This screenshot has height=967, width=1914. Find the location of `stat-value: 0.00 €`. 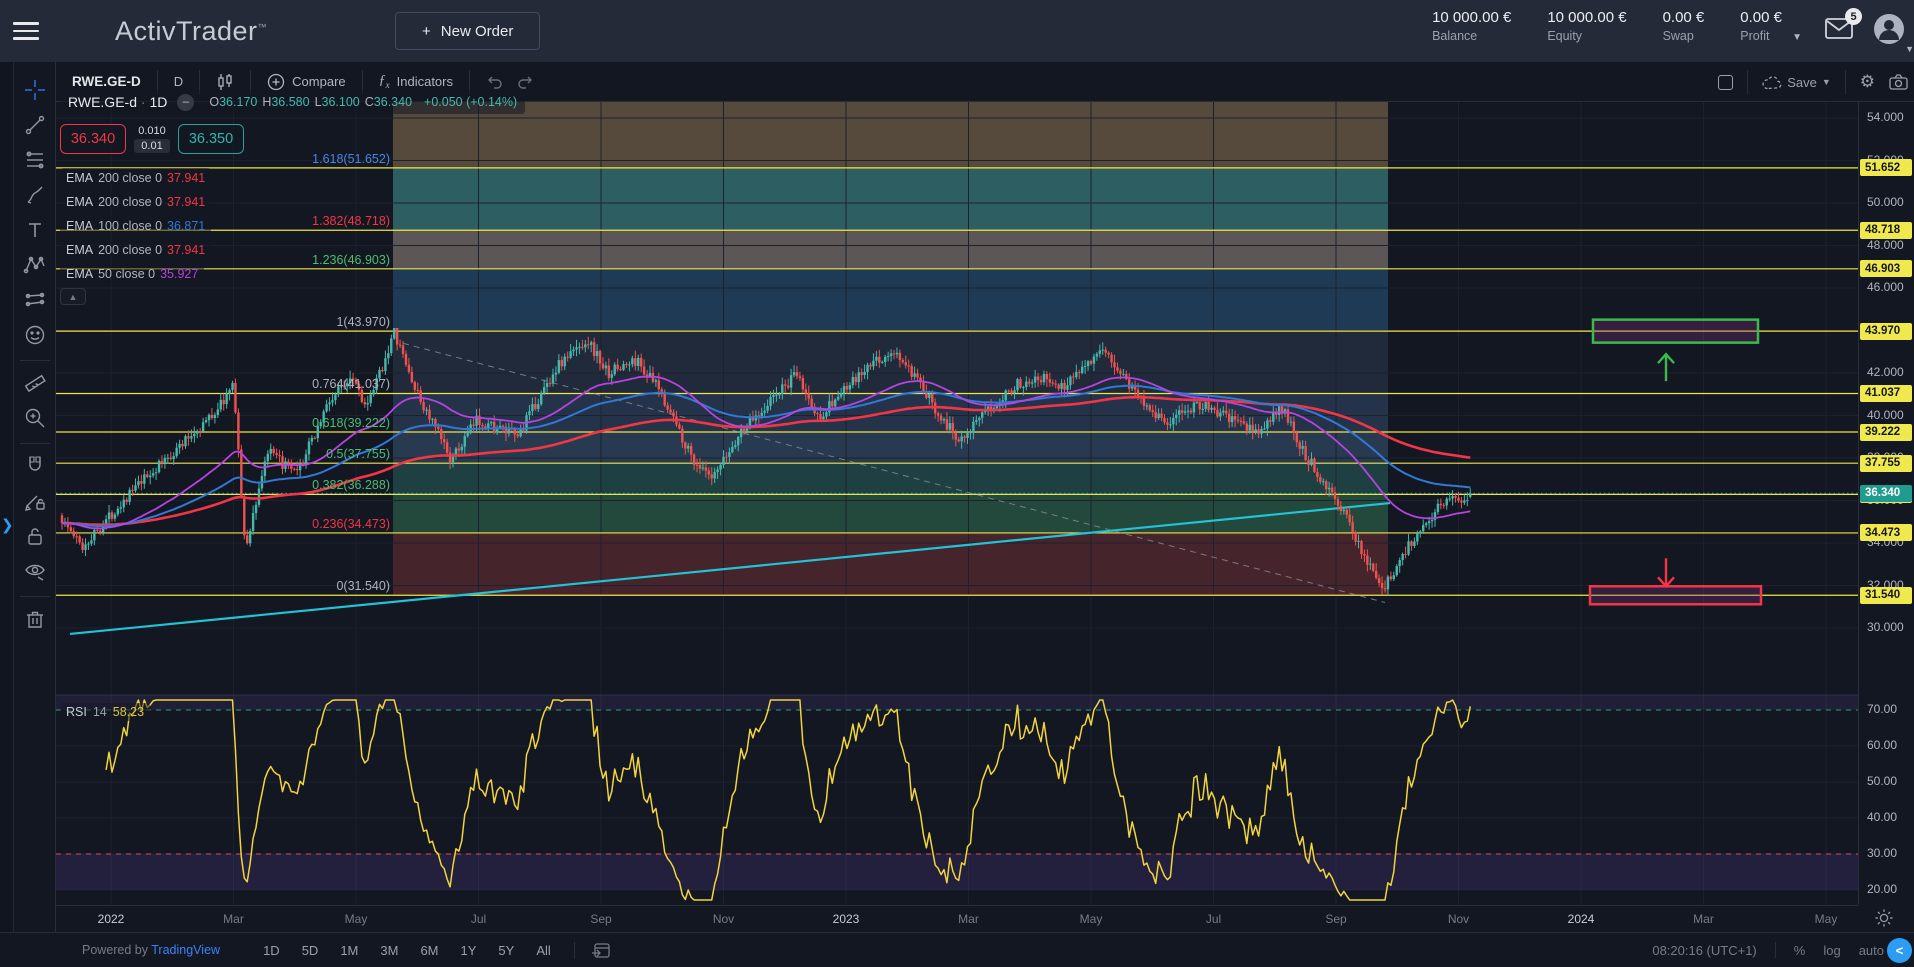

stat-value: 0.00 € is located at coordinates (1761, 17).